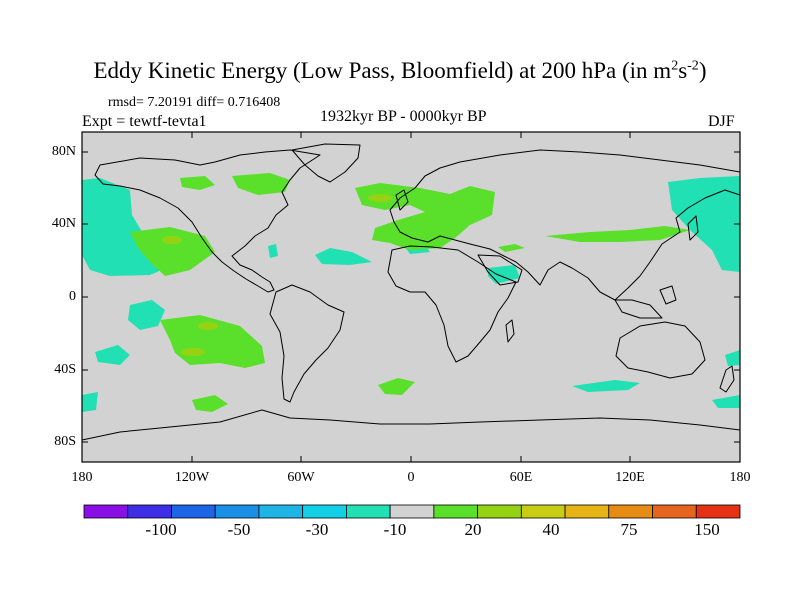  Describe the element at coordinates (72, 296) in the screenshot. I see `lat-label-0: 0` at that location.